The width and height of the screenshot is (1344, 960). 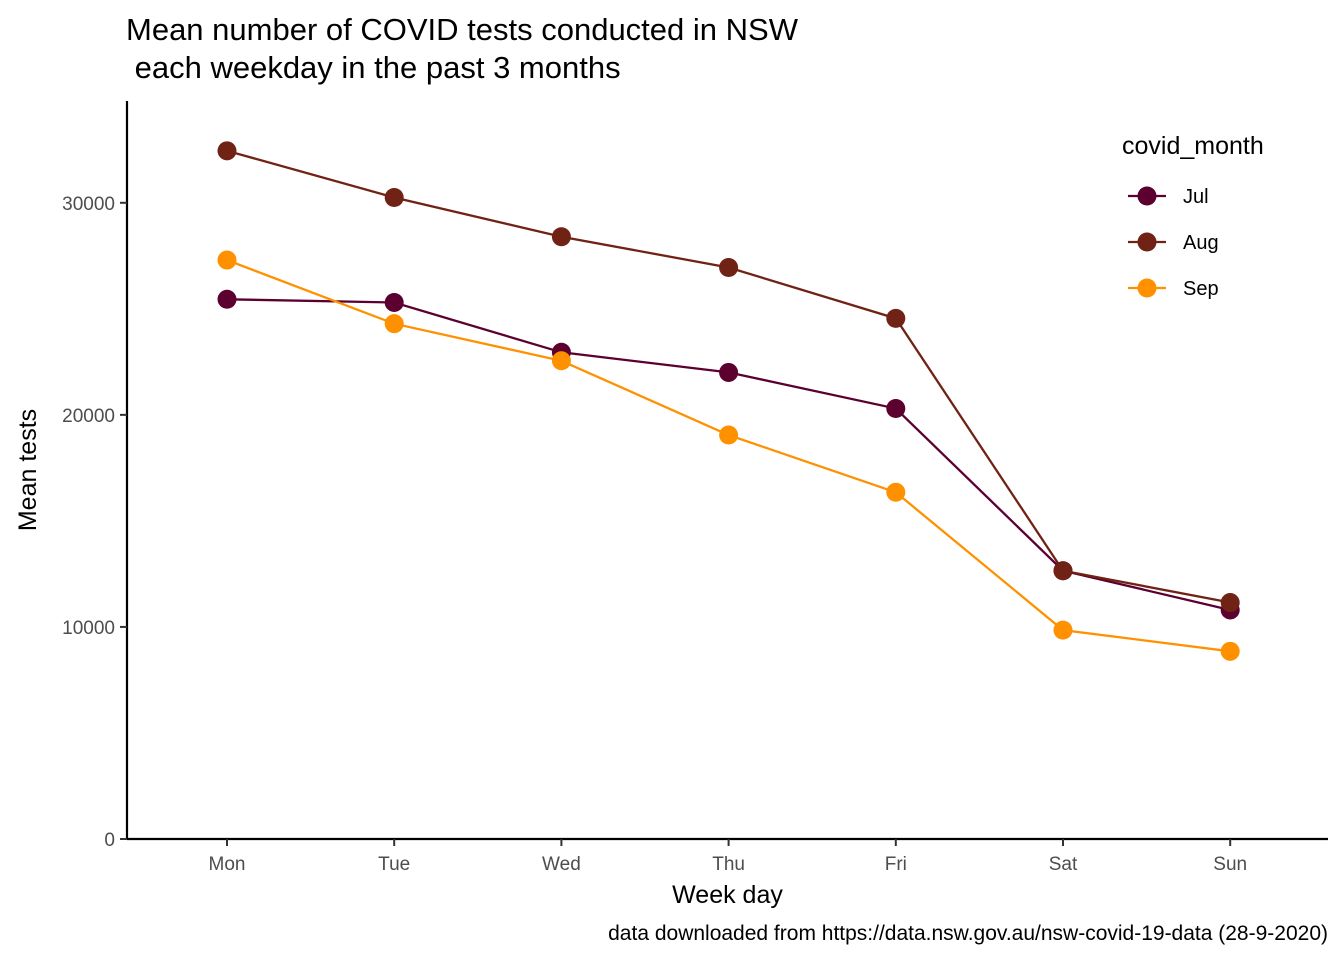 What do you see at coordinates (727, 895) in the screenshot?
I see `x-axis-title: Week day` at bounding box center [727, 895].